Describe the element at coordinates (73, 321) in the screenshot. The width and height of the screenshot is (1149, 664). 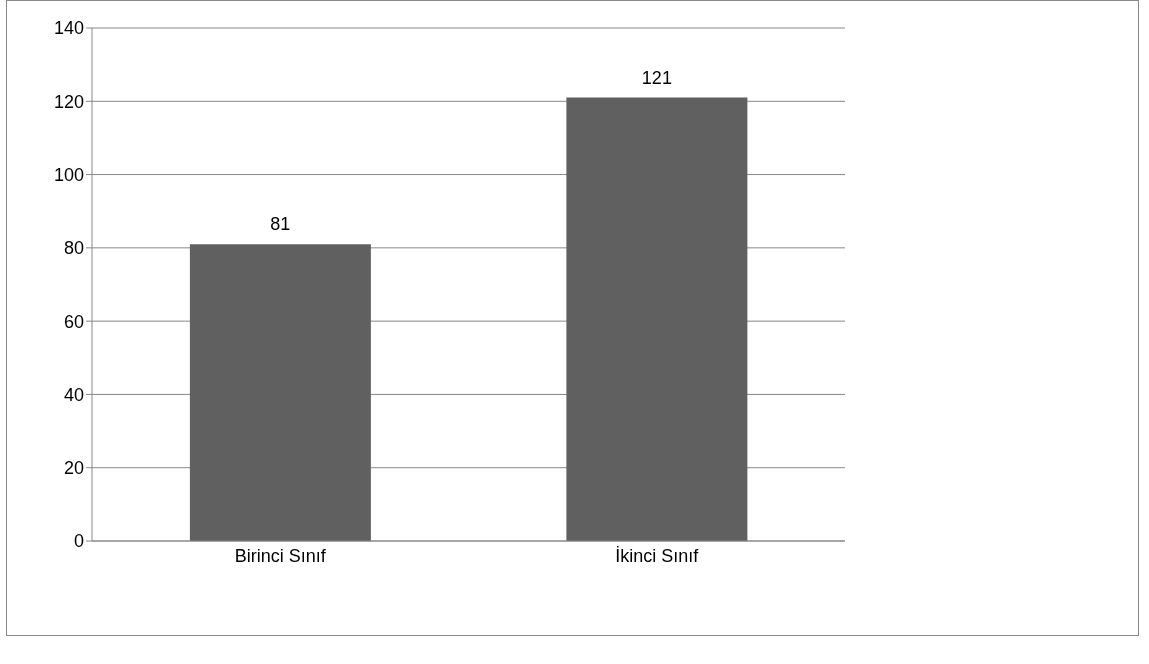
I see `y-tick-label: 60` at that location.